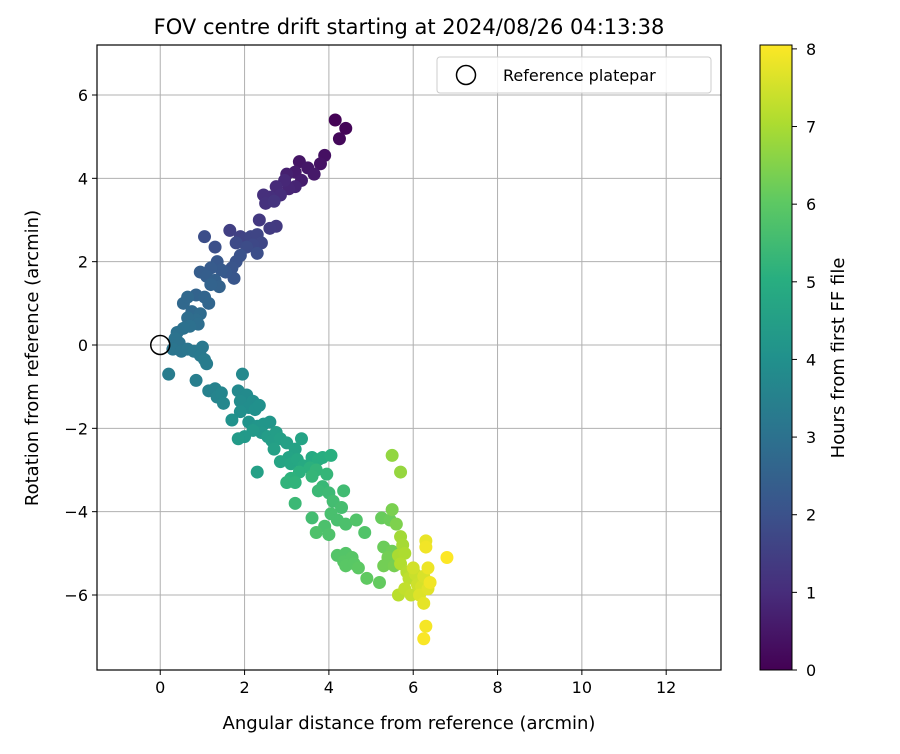 Image resolution: width=900 pixels, height=754 pixels. Describe the element at coordinates (329, 687) in the screenshot. I see `x-tick-label: 4` at that location.